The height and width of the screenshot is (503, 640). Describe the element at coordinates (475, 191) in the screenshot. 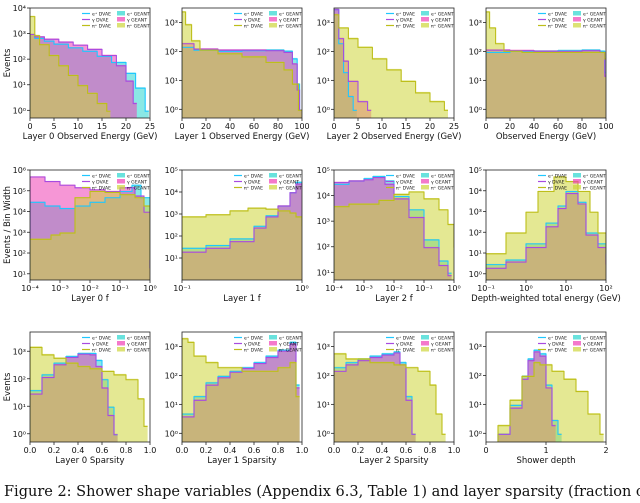

I see `y-tick-label: 10⁴` at that location.